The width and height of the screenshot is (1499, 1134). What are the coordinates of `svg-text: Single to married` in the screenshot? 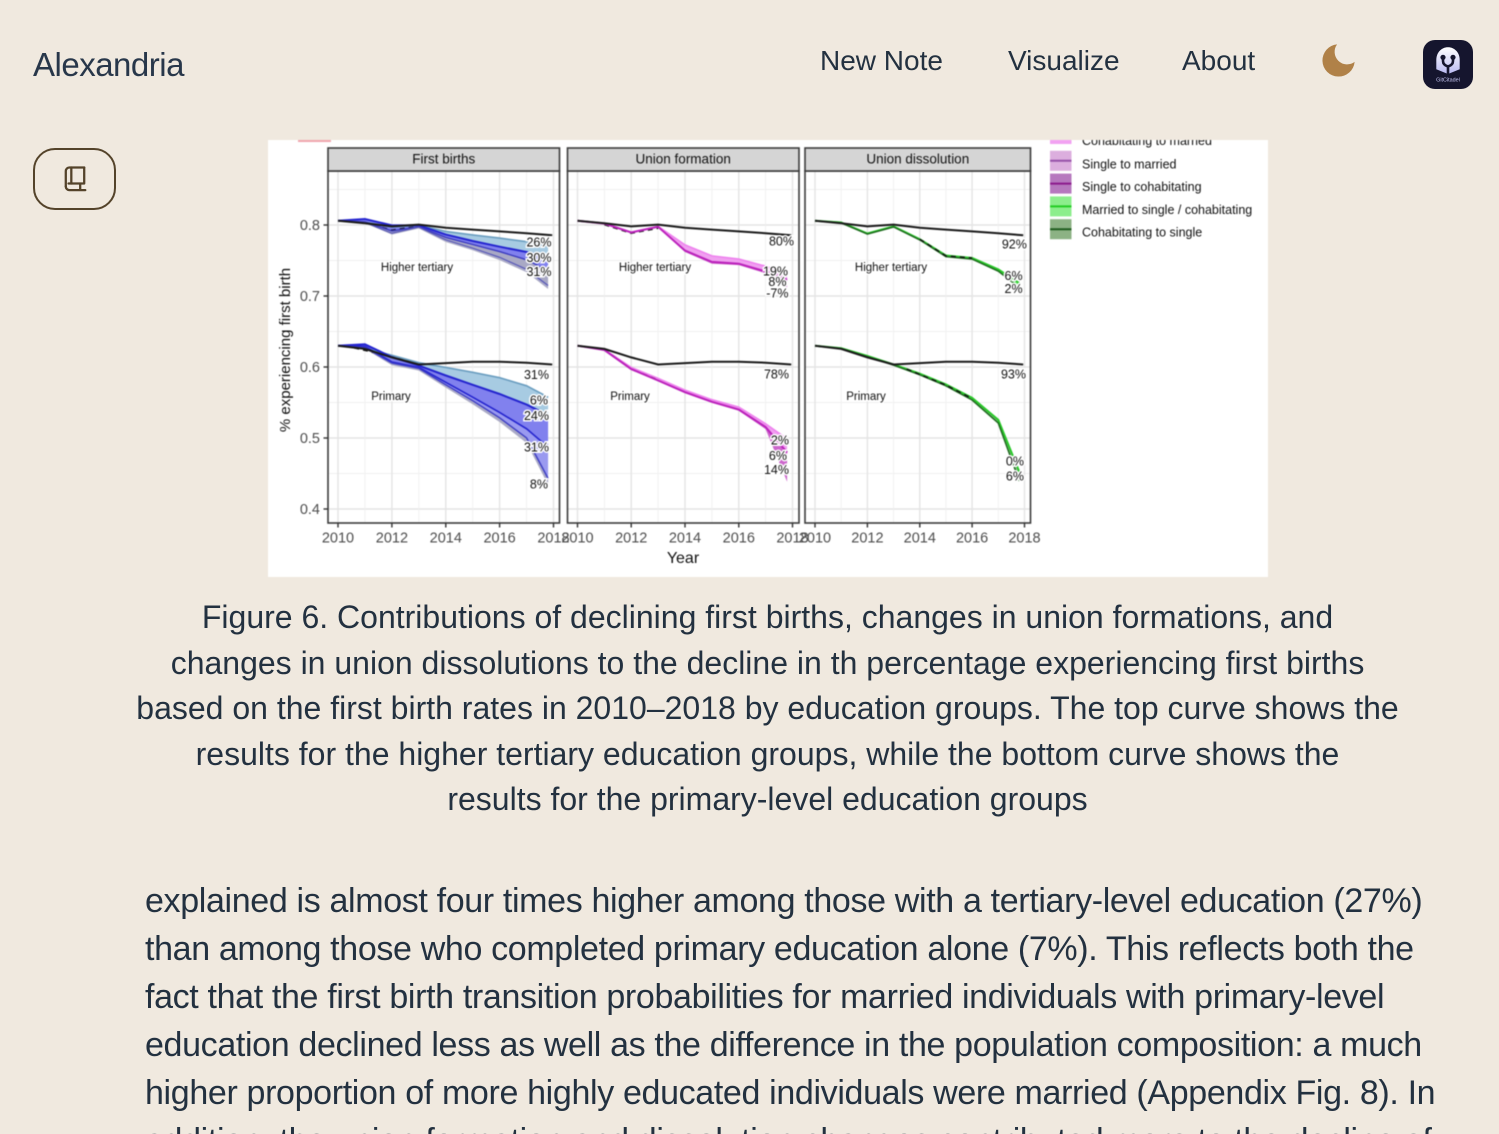 It's located at (1129, 164).